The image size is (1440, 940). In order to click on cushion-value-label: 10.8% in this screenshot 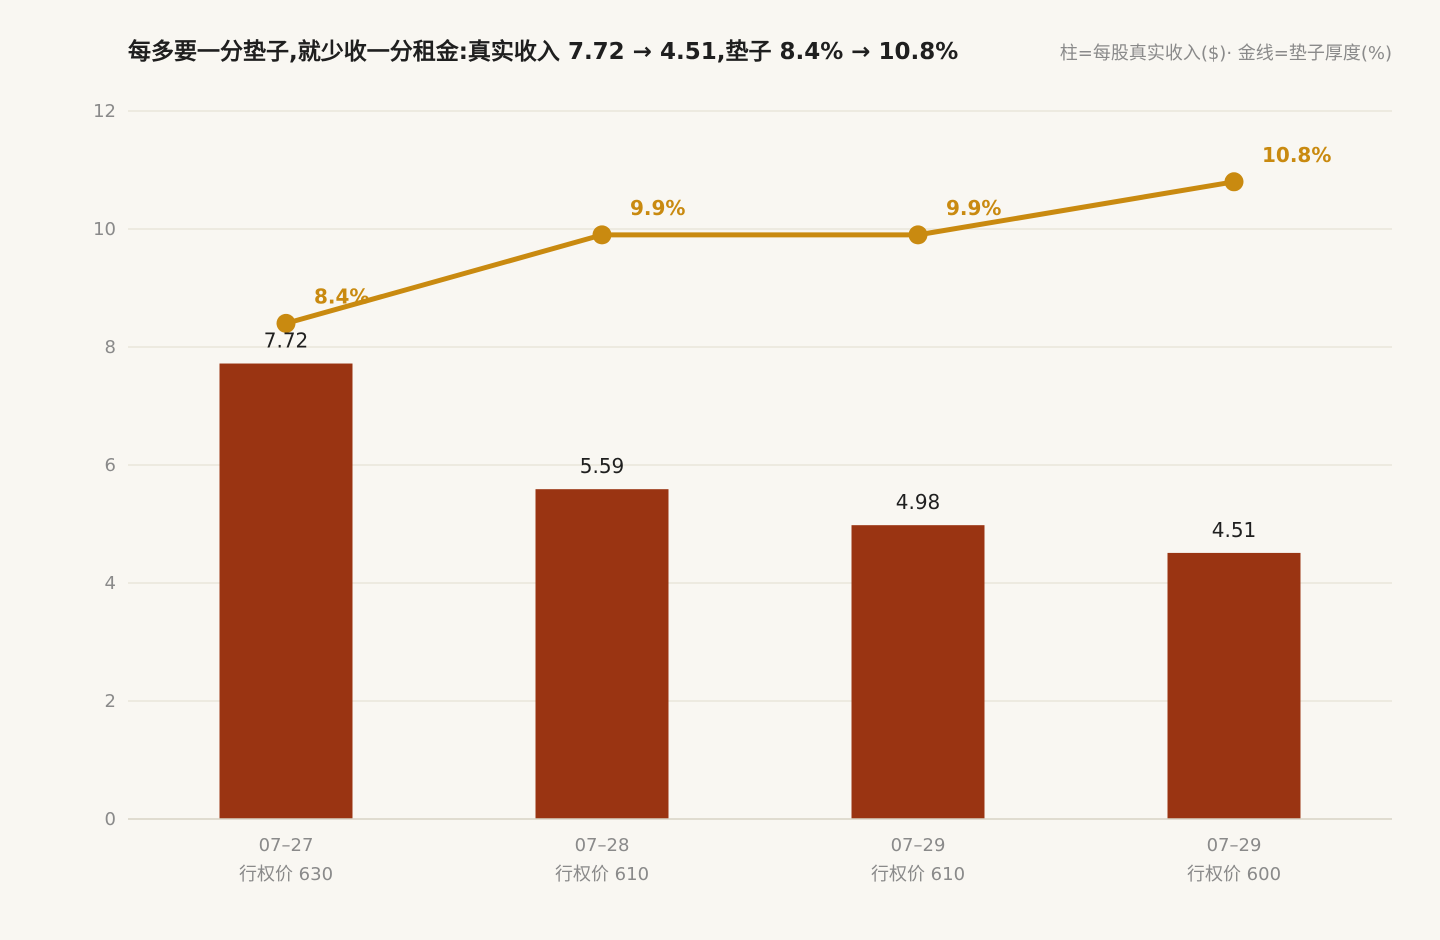, I will do `click(1296, 155)`.